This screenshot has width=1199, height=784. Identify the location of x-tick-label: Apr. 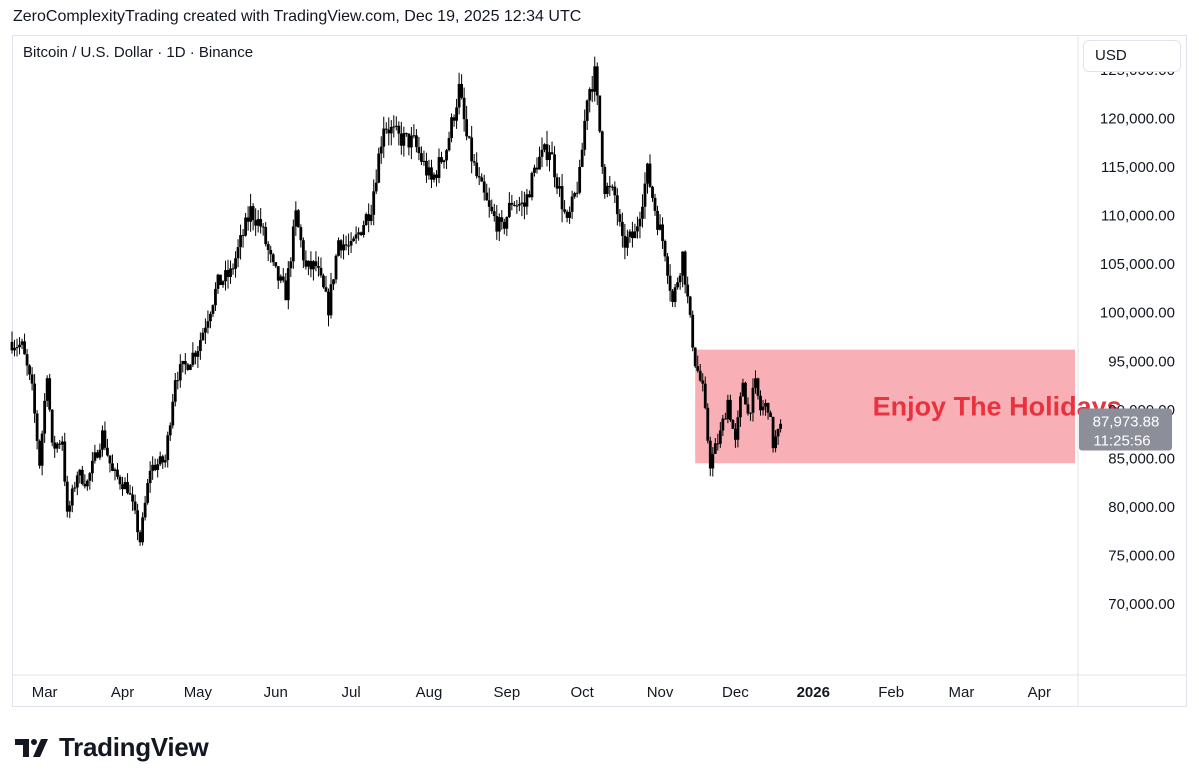
(122, 692).